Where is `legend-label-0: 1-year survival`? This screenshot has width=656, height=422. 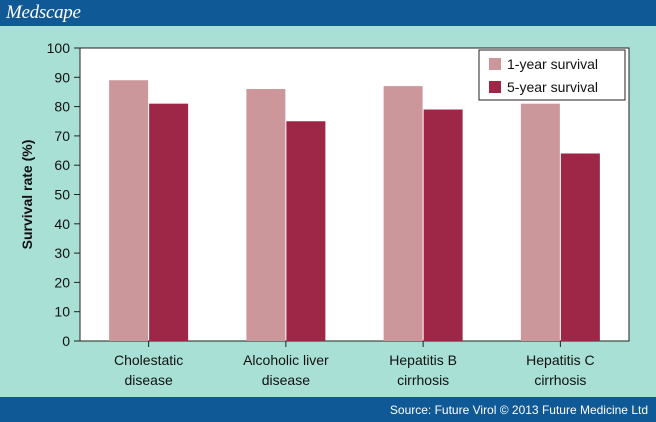
legend-label-0: 1-year survival is located at coordinates (552, 64).